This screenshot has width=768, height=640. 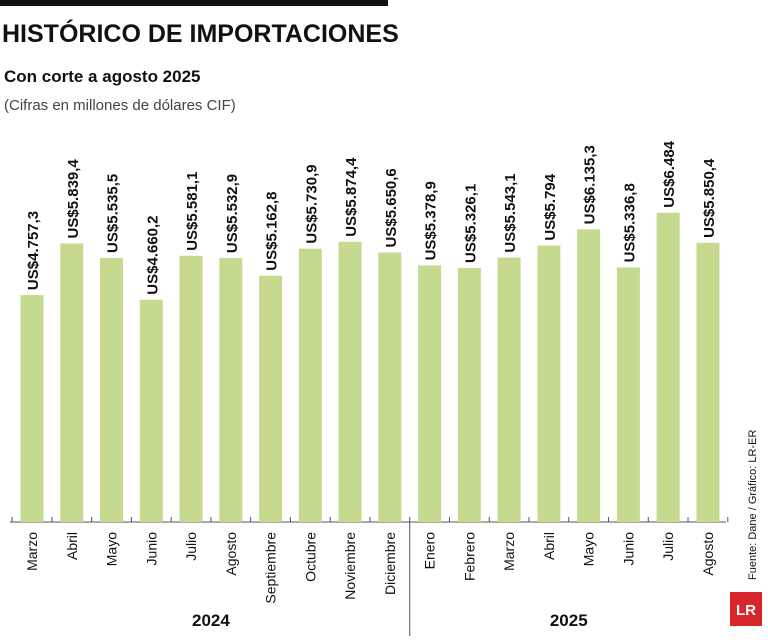 What do you see at coordinates (431, 220) in the screenshot?
I see `value-label: US$5.378,9` at bounding box center [431, 220].